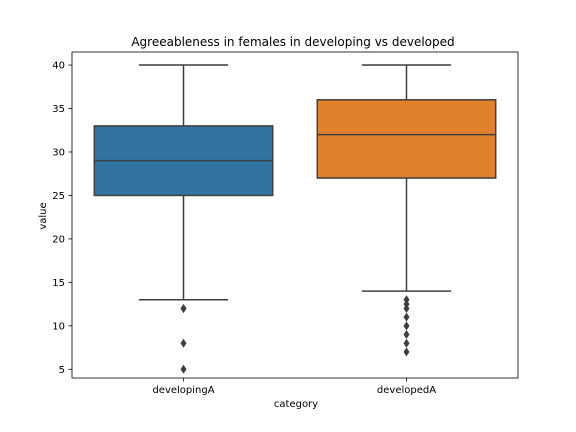 The width and height of the screenshot is (576, 432). What do you see at coordinates (58, 109) in the screenshot?
I see `y-tick-label: 35` at bounding box center [58, 109].